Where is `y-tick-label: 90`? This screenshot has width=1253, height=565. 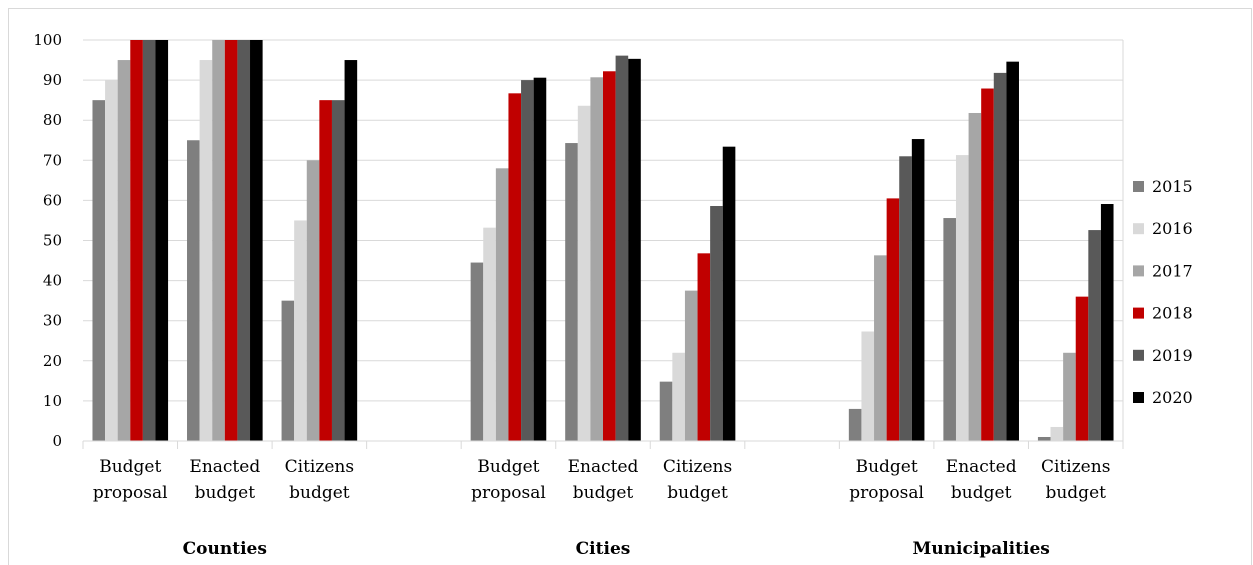 y-tick-label: 90 is located at coordinates (52, 80).